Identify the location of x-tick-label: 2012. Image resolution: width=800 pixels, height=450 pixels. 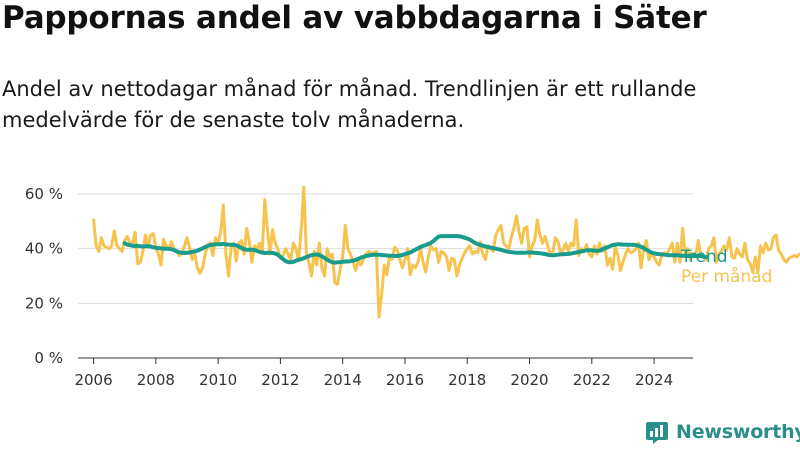
(280, 380).